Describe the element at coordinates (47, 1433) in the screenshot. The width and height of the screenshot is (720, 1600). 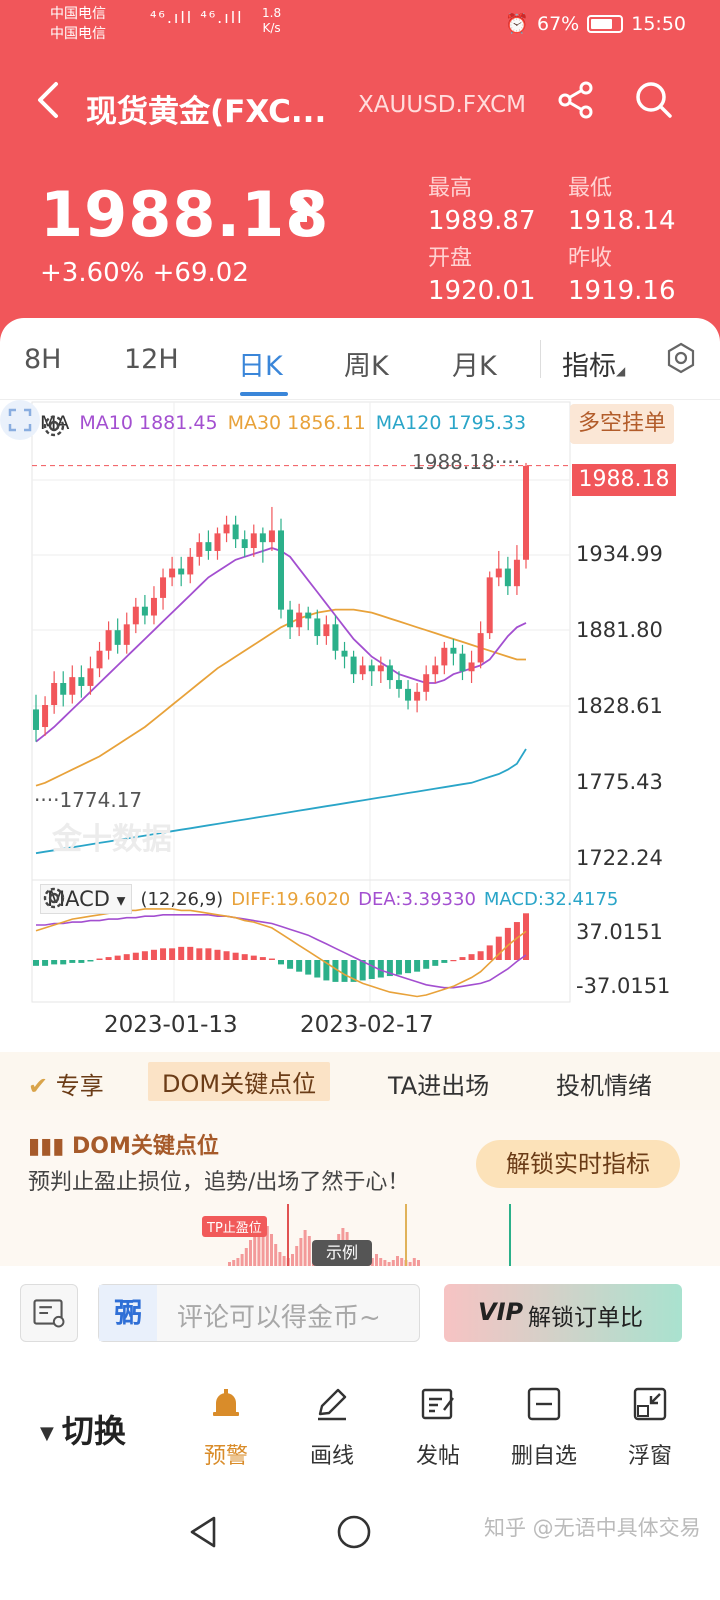
I see `caret-down-icon: ▼` at that location.